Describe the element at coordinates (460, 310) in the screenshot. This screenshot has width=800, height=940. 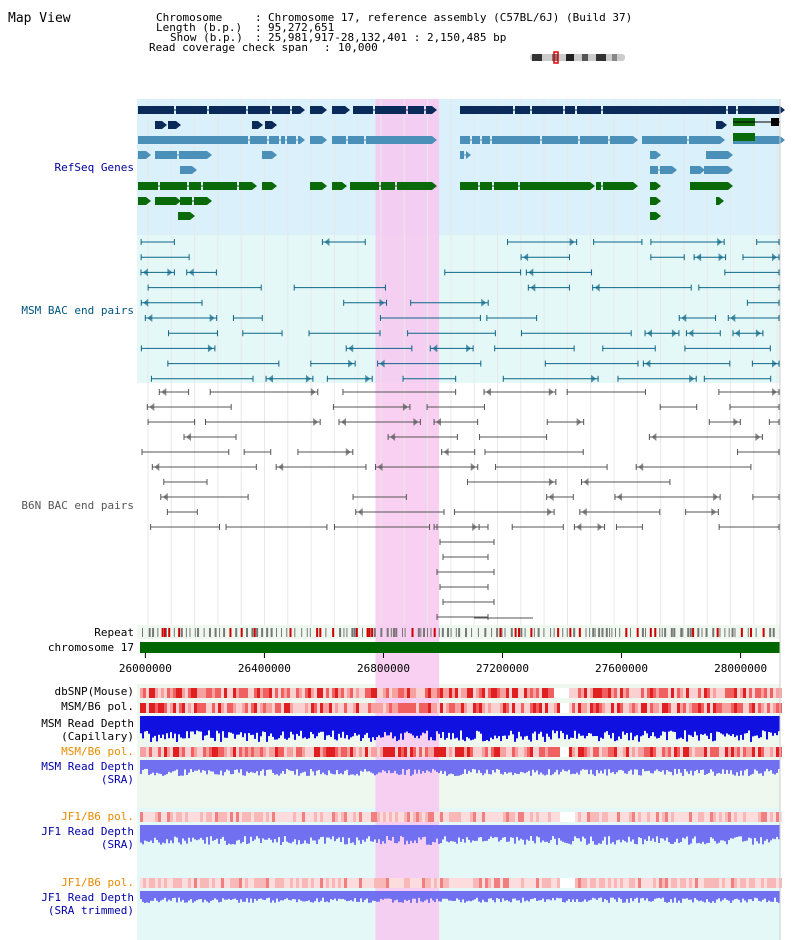
I see `msm-bac-track` at that location.